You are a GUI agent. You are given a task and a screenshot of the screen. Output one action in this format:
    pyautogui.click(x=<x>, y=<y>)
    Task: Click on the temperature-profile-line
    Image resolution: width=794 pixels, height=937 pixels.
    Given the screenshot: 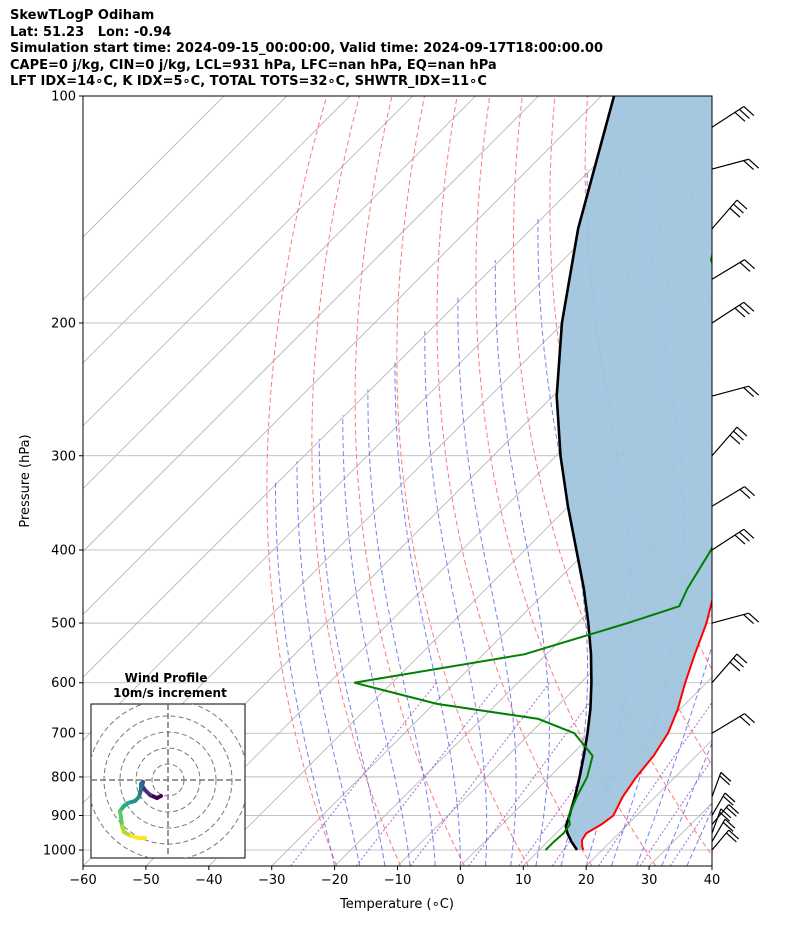 What is the action you would take?
    pyautogui.click(x=646, y=724)
    